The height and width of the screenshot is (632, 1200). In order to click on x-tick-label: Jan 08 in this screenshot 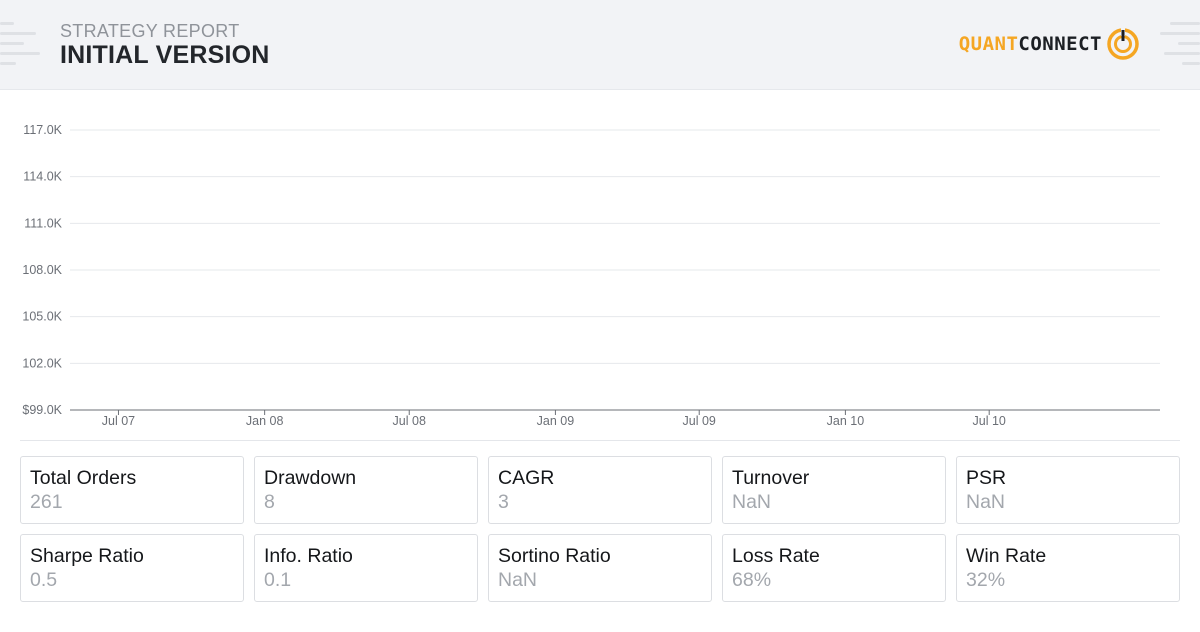, I will do `click(265, 421)`.